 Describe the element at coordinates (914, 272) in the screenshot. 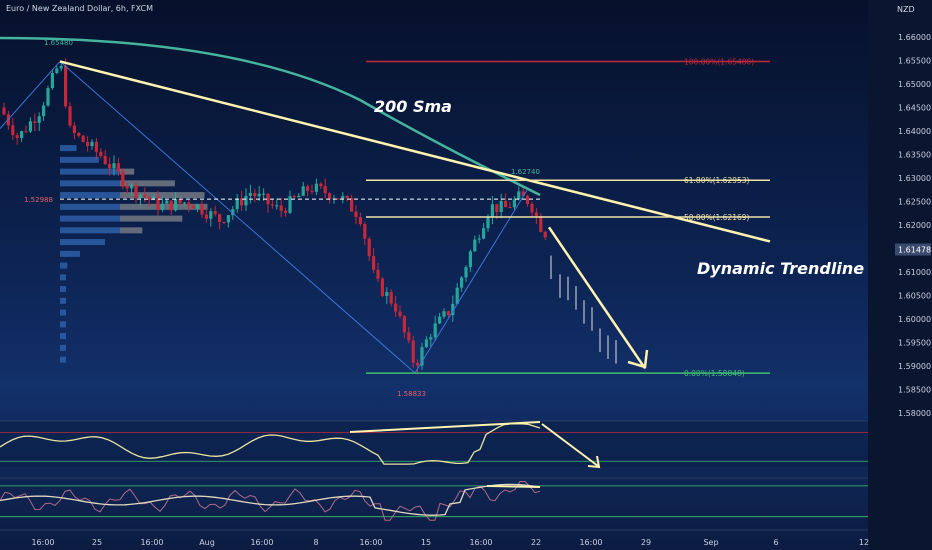

I see `price-tick-label: 1.61000` at that location.